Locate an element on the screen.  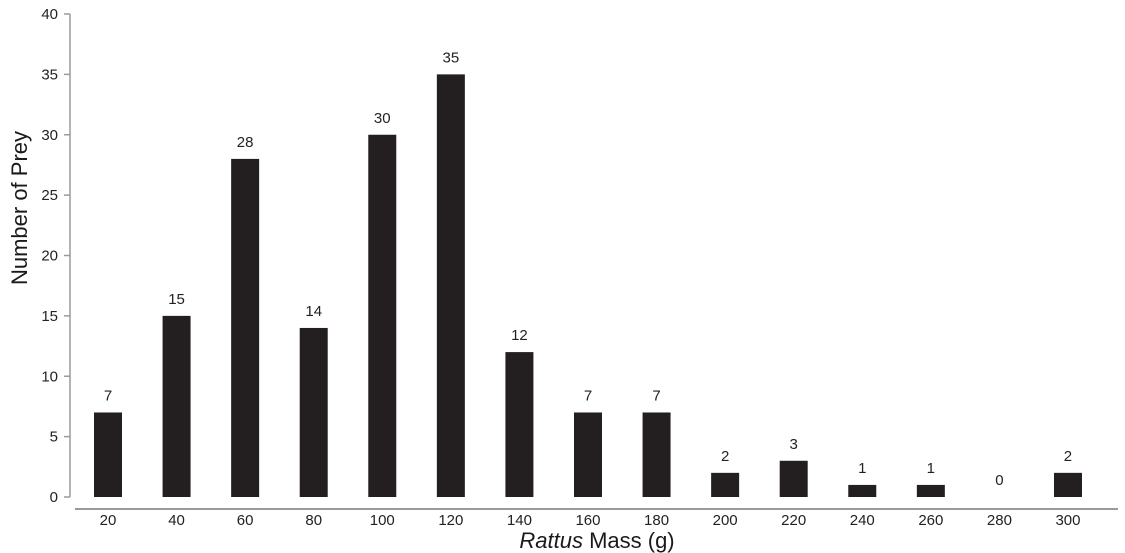
data-label: 3 is located at coordinates (794, 444).